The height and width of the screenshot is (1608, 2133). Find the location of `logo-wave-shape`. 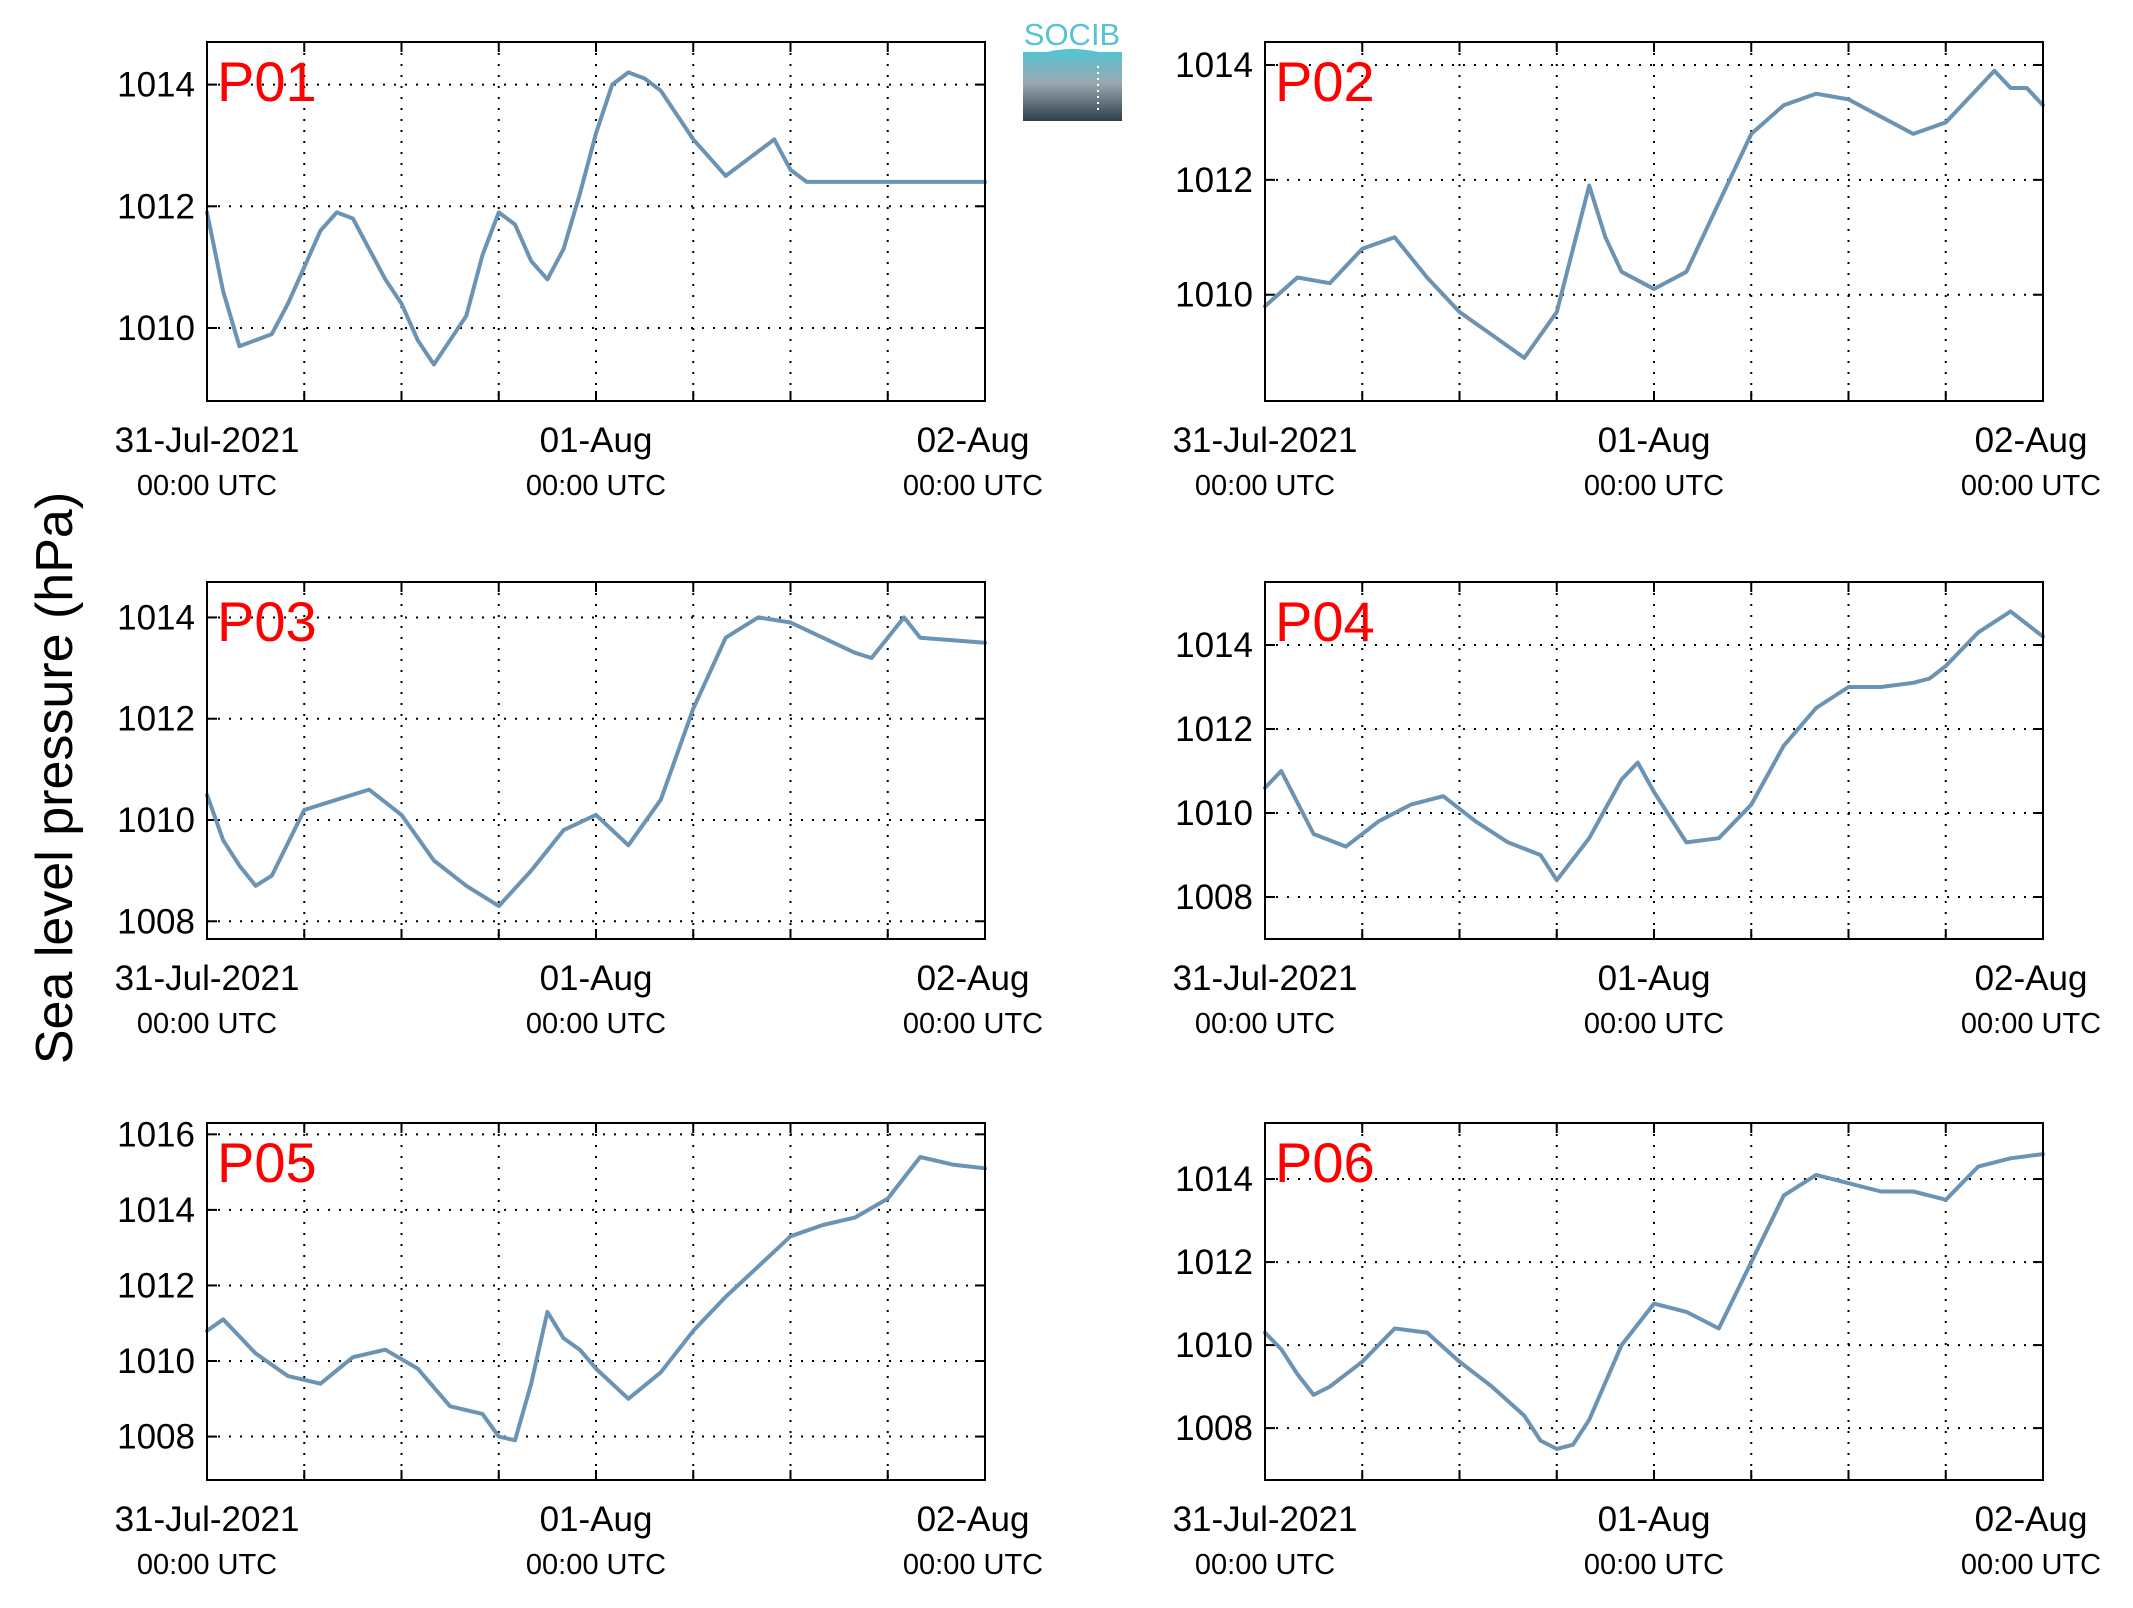

logo-wave-shape is located at coordinates (1072, 54).